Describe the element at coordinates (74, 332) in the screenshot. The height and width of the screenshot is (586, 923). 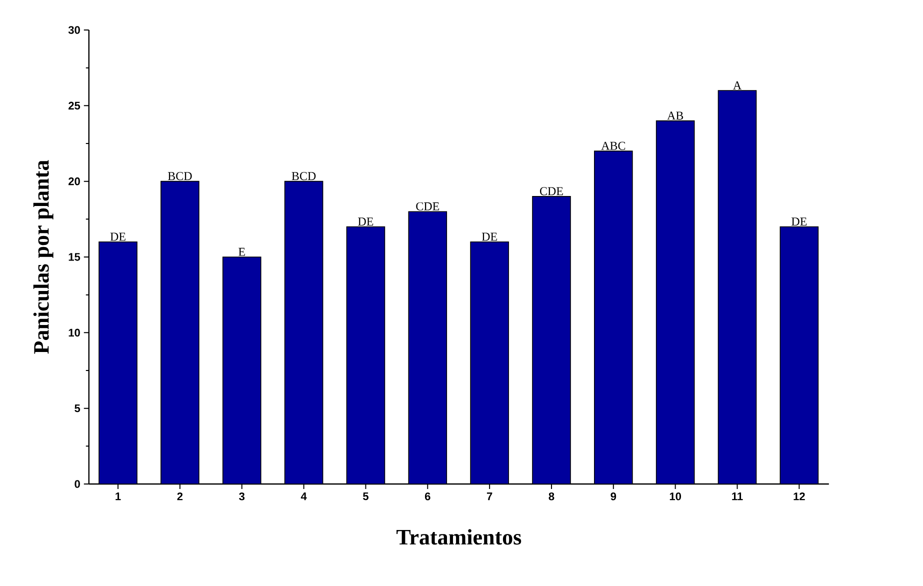
I see `y-tick-label: 10` at that location.